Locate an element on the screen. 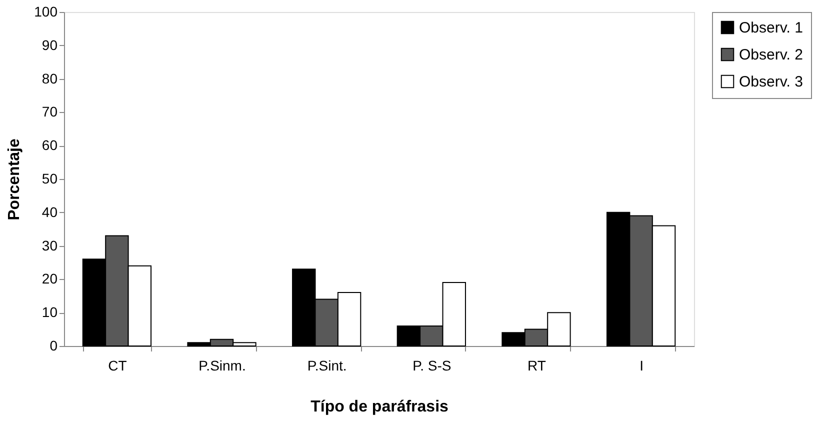 This screenshot has width=827, height=448. y-tick-label: 0 is located at coordinates (54, 346).